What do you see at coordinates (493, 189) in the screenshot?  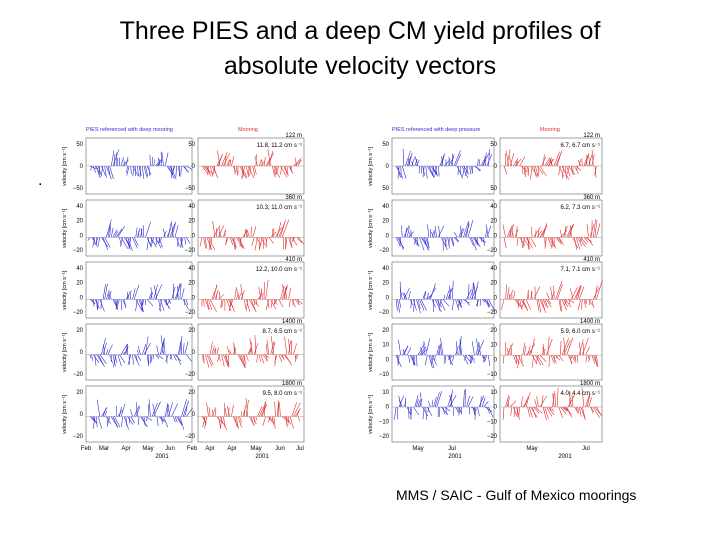 I see `y-tick-label: 50` at bounding box center [493, 189].